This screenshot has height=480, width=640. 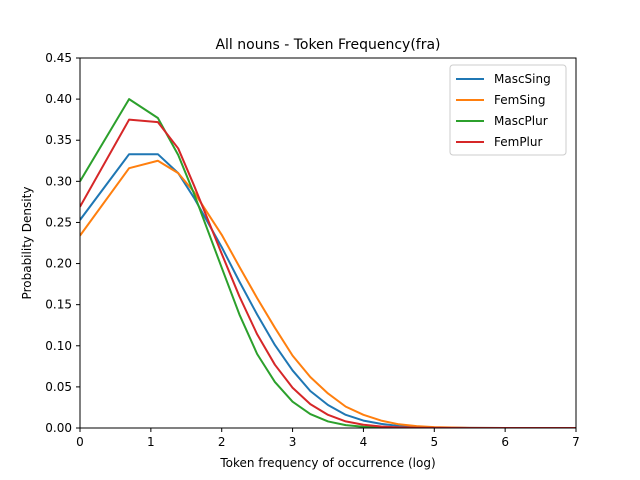 I want to click on x-tick-label: 1, so click(x=151, y=442).